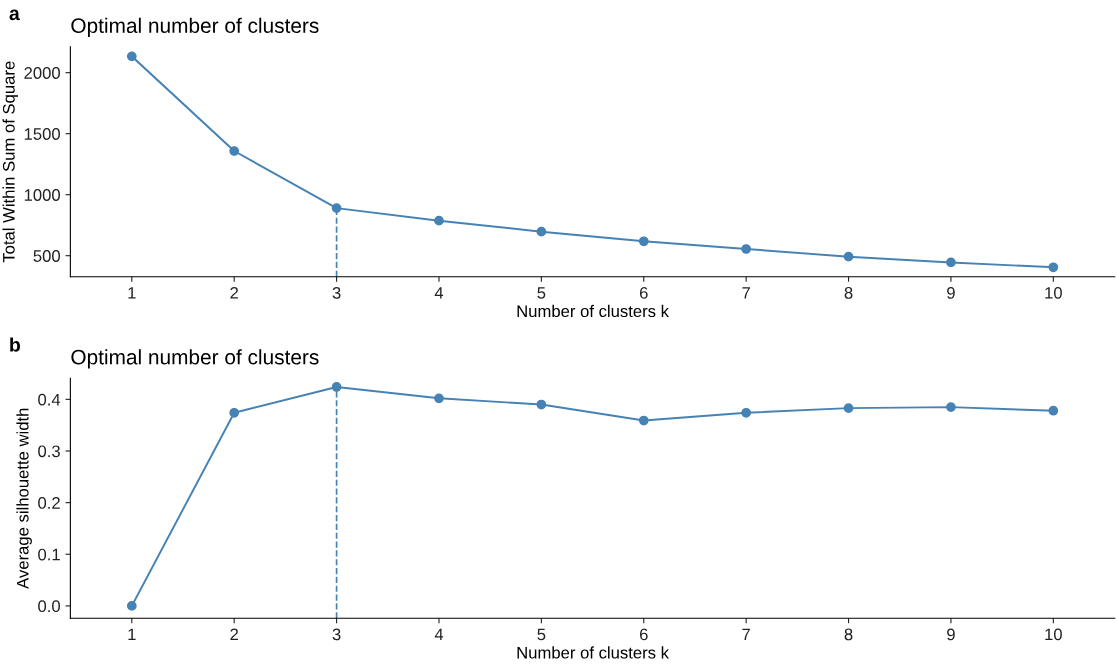 This screenshot has height=667, width=1117. Describe the element at coordinates (24, 498) in the screenshot. I see `y-axis-title: Average silhouette width` at that location.